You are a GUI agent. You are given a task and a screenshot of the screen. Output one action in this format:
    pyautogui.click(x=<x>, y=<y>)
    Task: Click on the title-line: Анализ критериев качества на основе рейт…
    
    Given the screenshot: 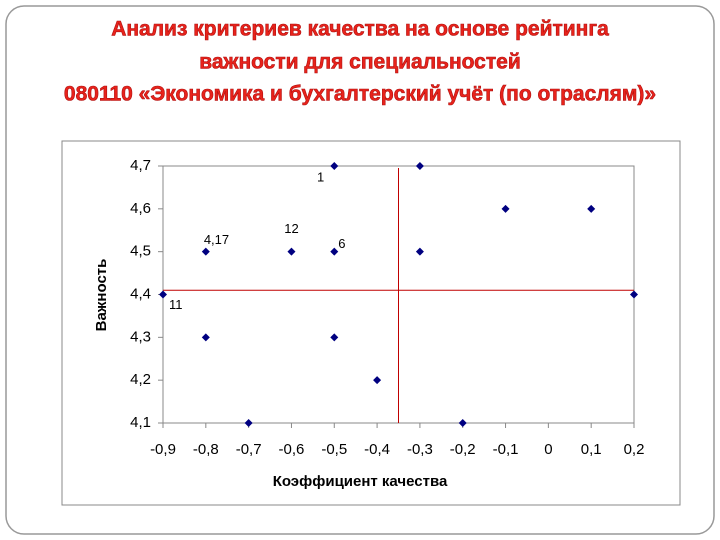 What is the action you would take?
    pyautogui.click(x=360, y=29)
    